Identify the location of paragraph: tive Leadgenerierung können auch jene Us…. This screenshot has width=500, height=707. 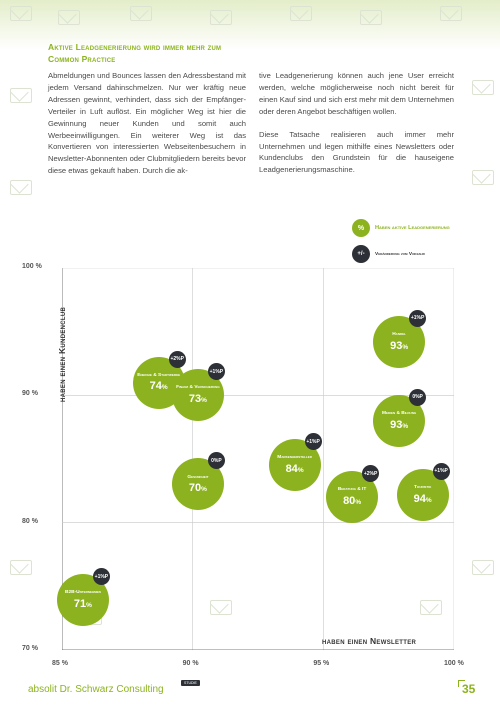
(356, 93).